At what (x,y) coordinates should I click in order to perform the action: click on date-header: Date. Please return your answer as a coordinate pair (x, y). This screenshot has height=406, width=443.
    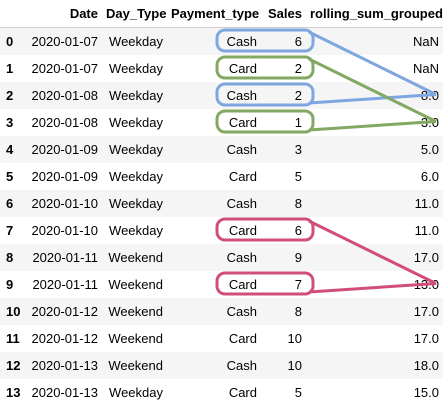
    Looking at the image, I should click on (67, 14).